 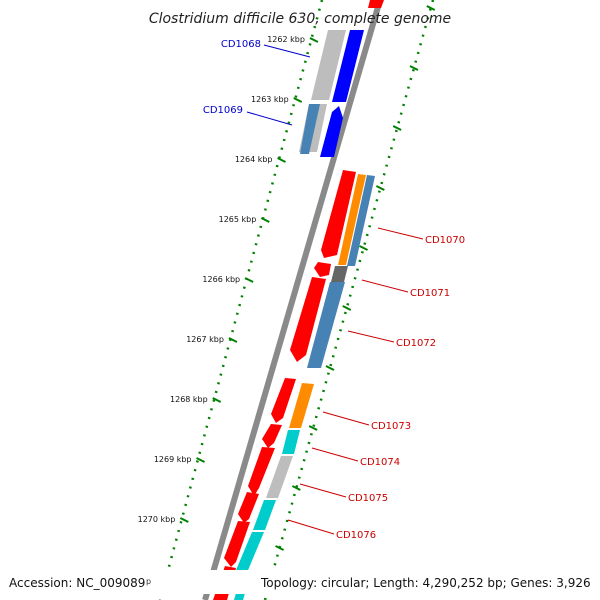 What do you see at coordinates (77, 583) in the screenshot?
I see `footer-accession: Accession: NC_009089` at bounding box center [77, 583].